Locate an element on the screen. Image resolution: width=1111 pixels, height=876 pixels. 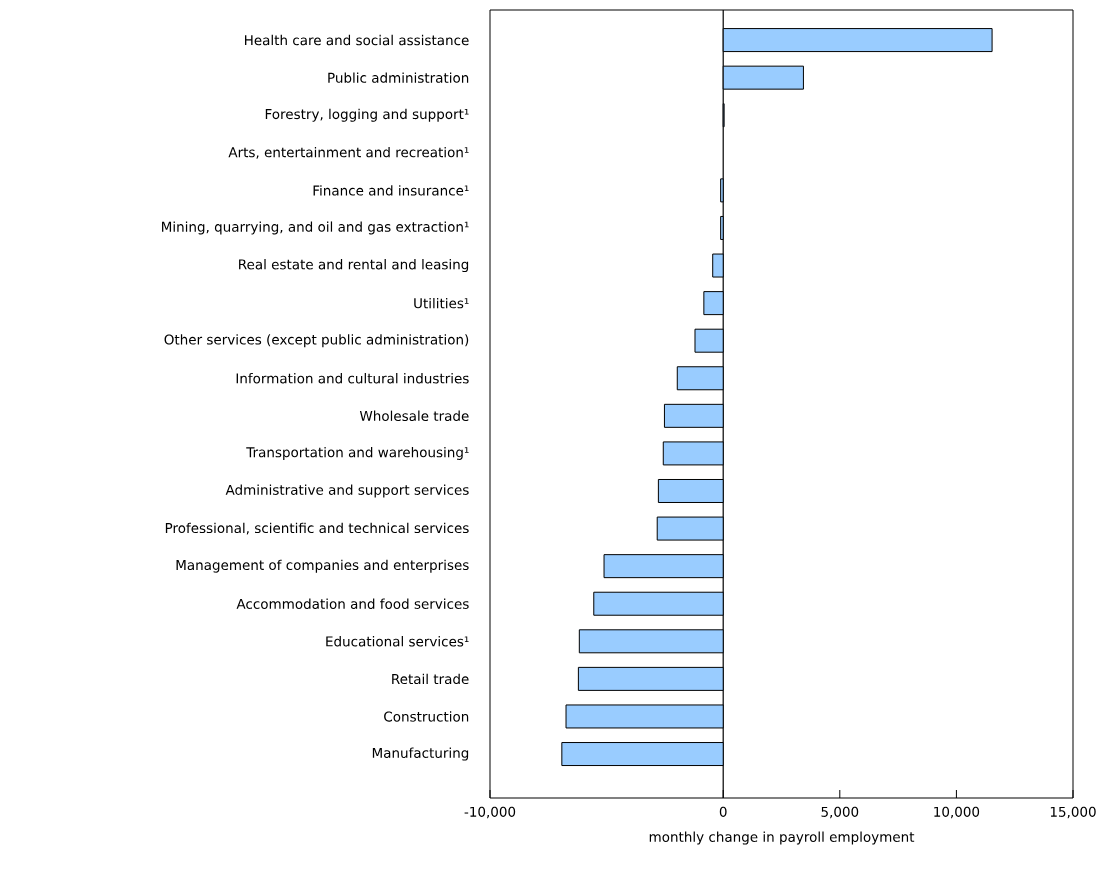
y-tick-label: Other services (except public administration) is located at coordinates (316, 341).